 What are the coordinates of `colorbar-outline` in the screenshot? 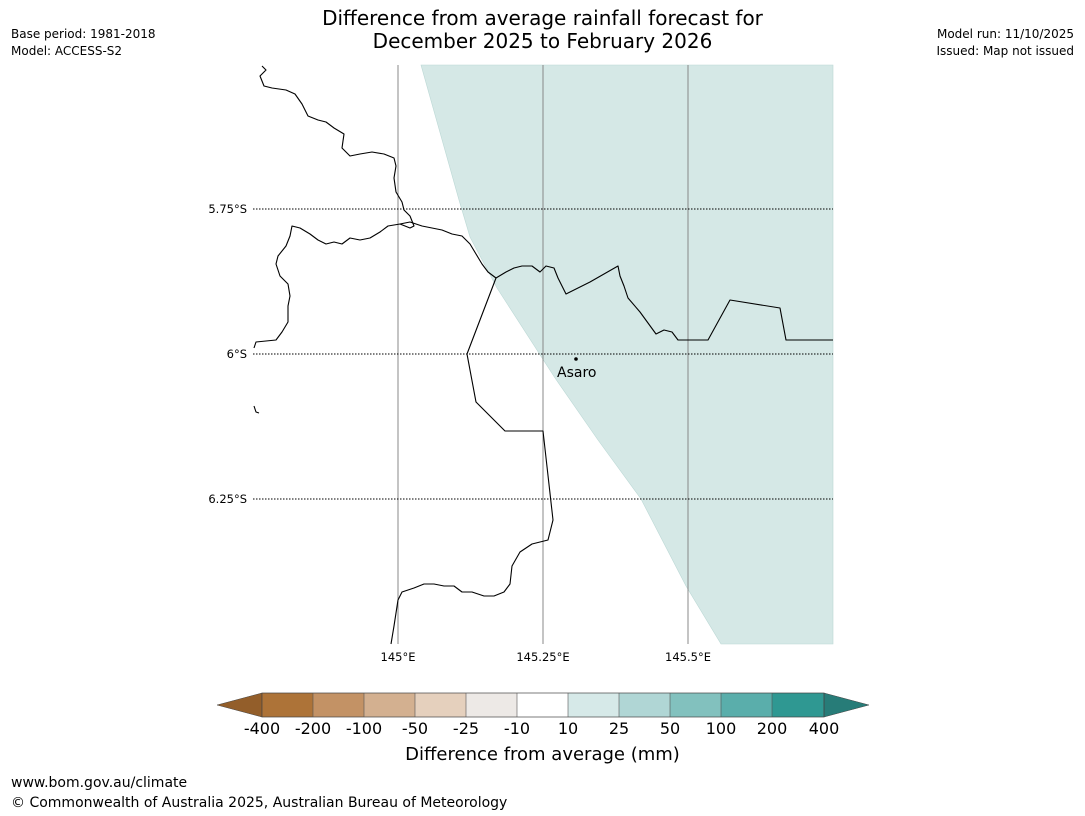 It's located at (543, 705).